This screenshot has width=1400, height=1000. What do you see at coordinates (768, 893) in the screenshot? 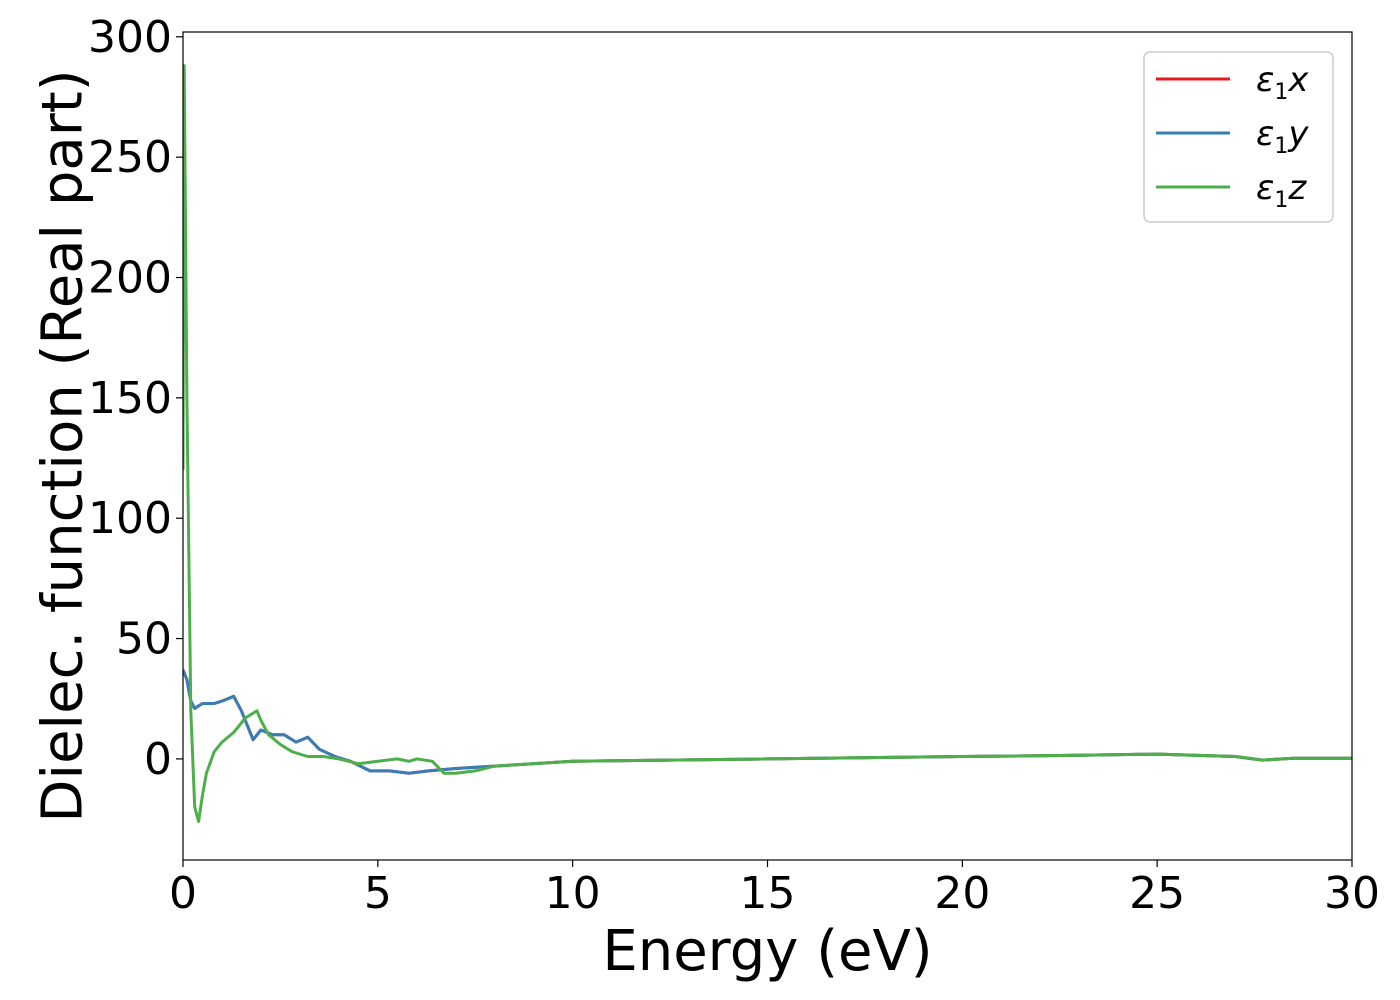
I see `x-tick-label: 15` at bounding box center [768, 893].